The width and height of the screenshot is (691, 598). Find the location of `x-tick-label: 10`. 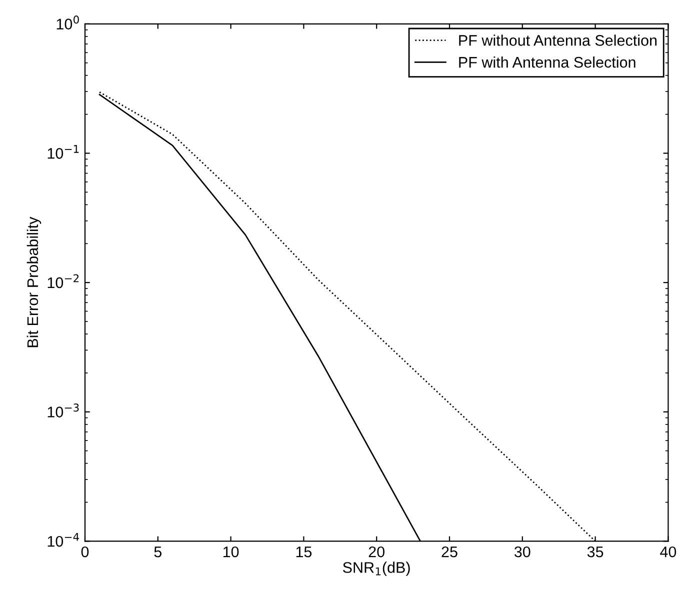

x-tick-label: 10 is located at coordinates (231, 552).